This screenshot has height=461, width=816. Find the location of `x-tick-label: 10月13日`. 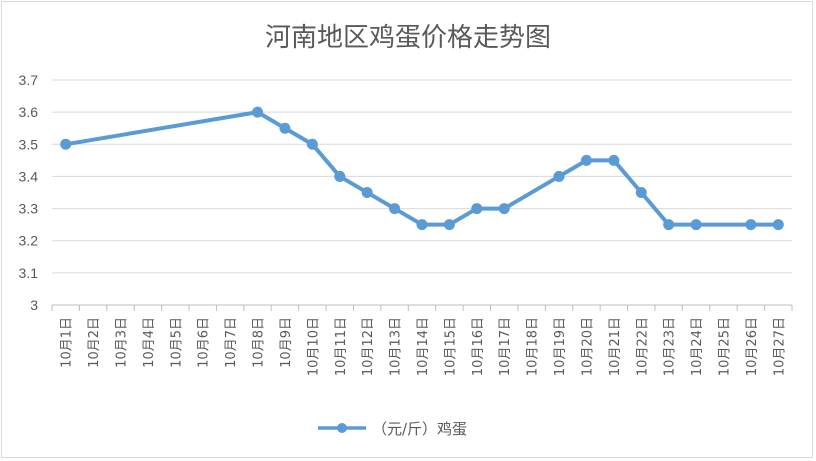

x-tick-label: 10月13日 is located at coordinates (396, 346).